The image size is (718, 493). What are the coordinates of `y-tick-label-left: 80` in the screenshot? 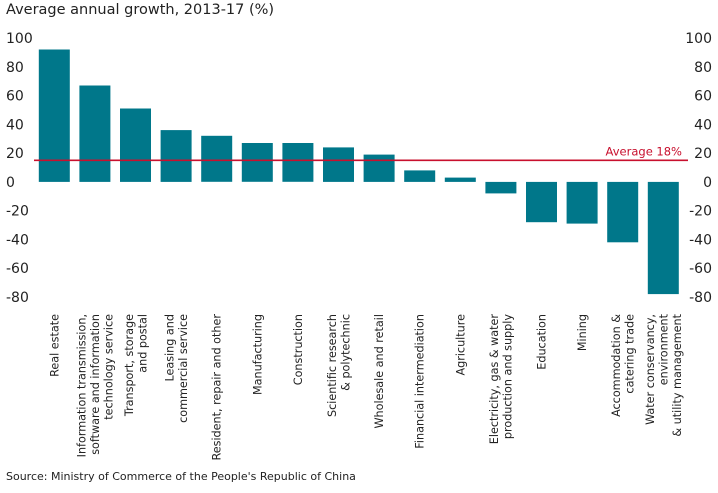 It's located at (15, 68).